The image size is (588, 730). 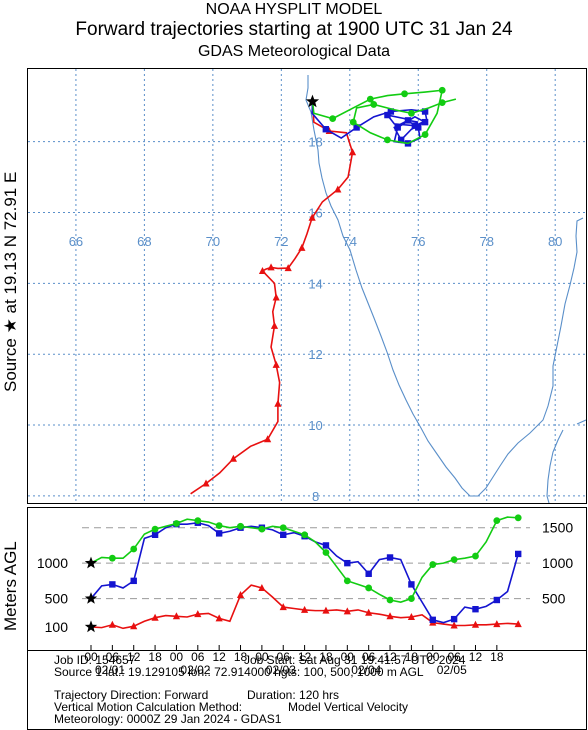 What do you see at coordinates (294, 9) in the screenshot?
I see `model-title: NOAA HYSPLIT MODEL` at bounding box center [294, 9].